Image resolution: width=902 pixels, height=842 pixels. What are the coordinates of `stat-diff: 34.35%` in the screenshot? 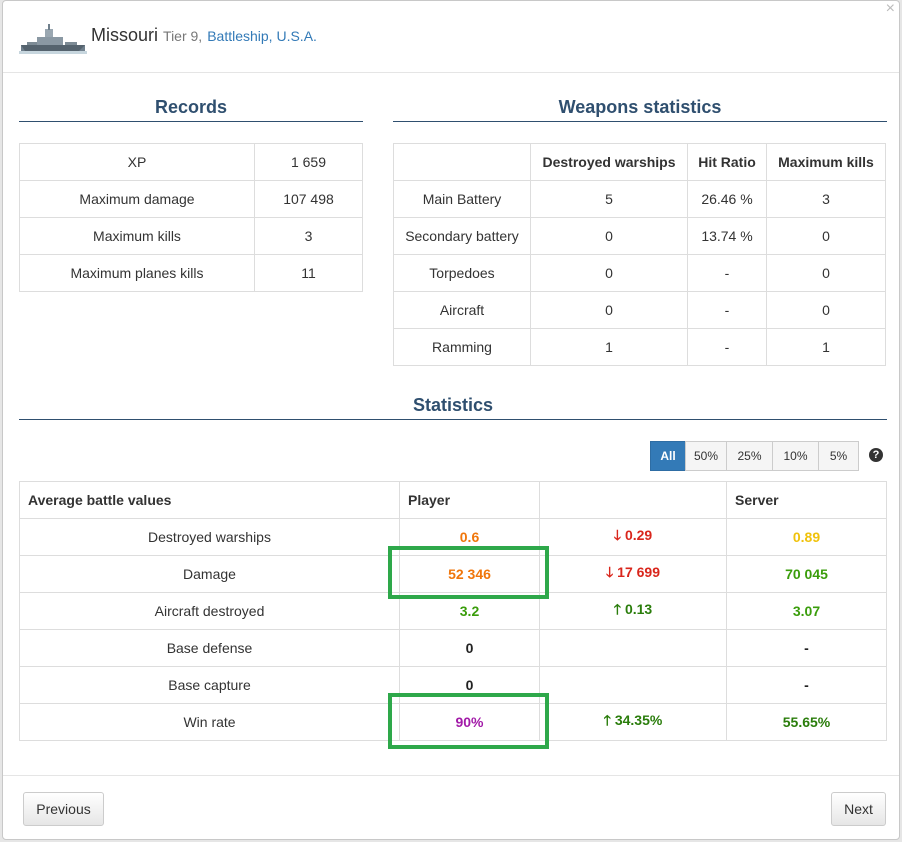 It's located at (638, 720).